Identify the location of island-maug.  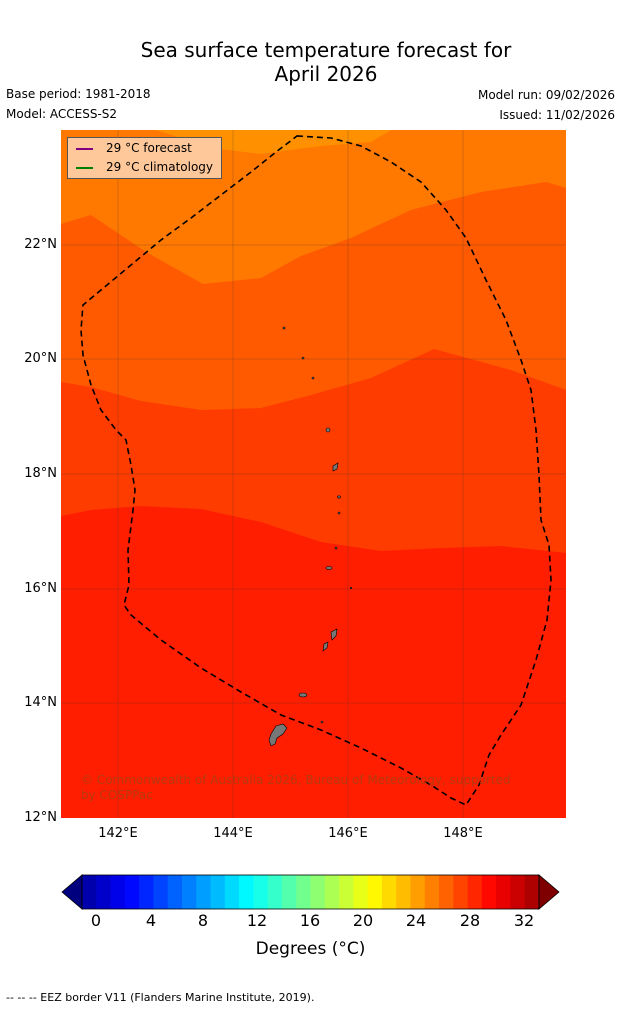
(303, 358).